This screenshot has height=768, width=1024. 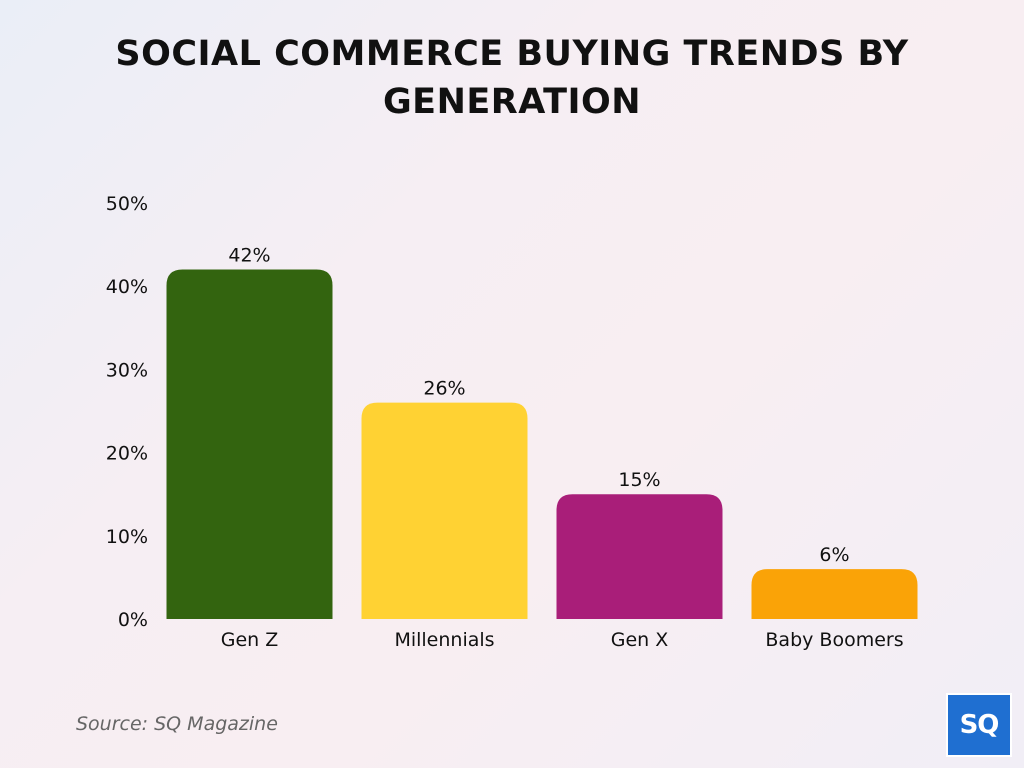 I want to click on sq-logo: SQ, so click(x=979, y=725).